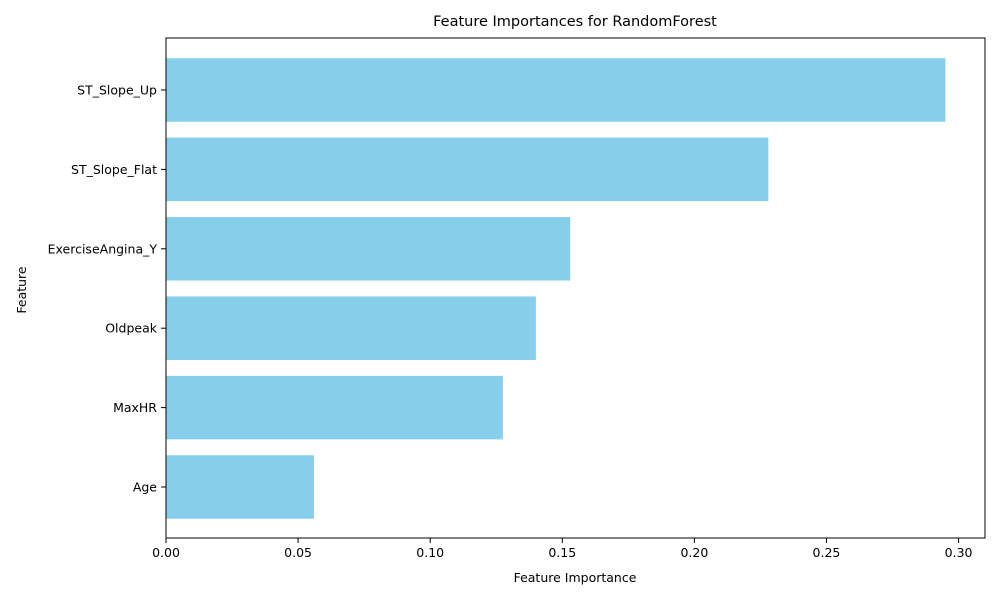 The height and width of the screenshot is (600, 1000). What do you see at coordinates (166, 552) in the screenshot?
I see `x-tick-label: 0.00` at bounding box center [166, 552].